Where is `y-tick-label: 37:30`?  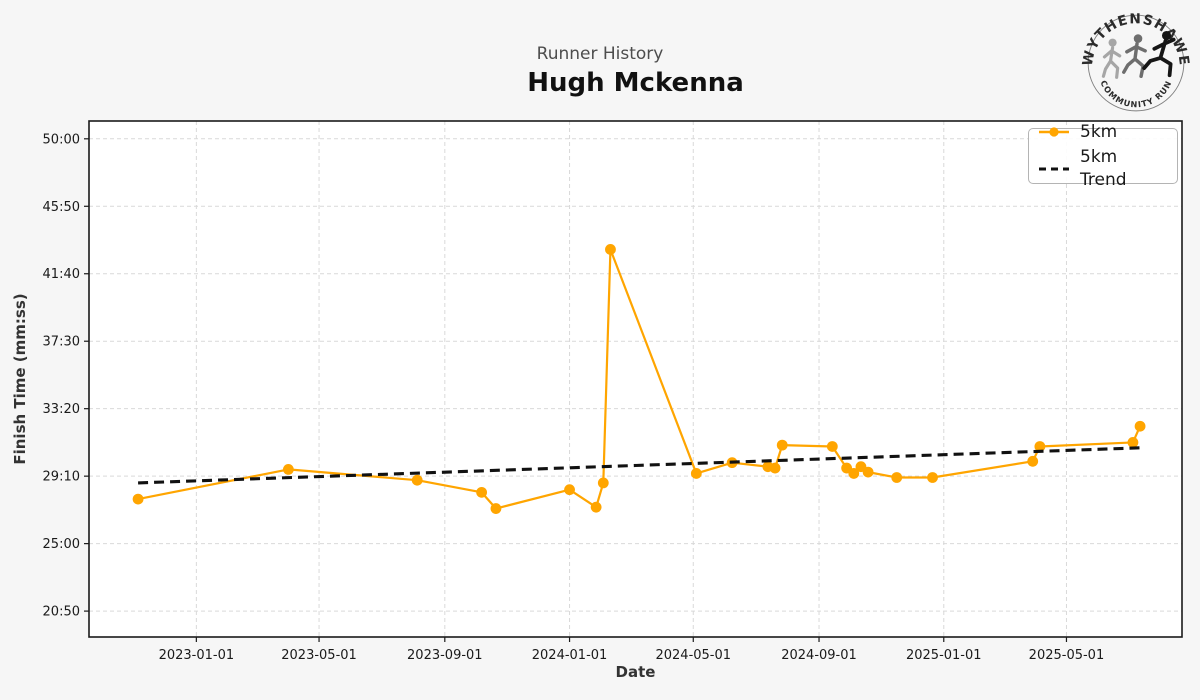
y-tick-label: 37:30 is located at coordinates (61, 342).